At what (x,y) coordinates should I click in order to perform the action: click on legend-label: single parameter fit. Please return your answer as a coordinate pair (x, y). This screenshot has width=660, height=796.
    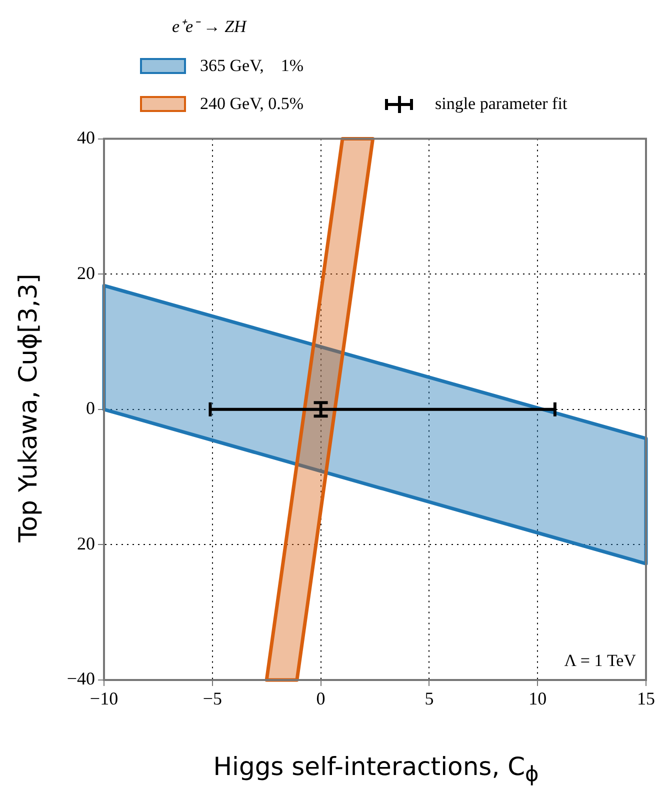
    Looking at the image, I should click on (501, 104).